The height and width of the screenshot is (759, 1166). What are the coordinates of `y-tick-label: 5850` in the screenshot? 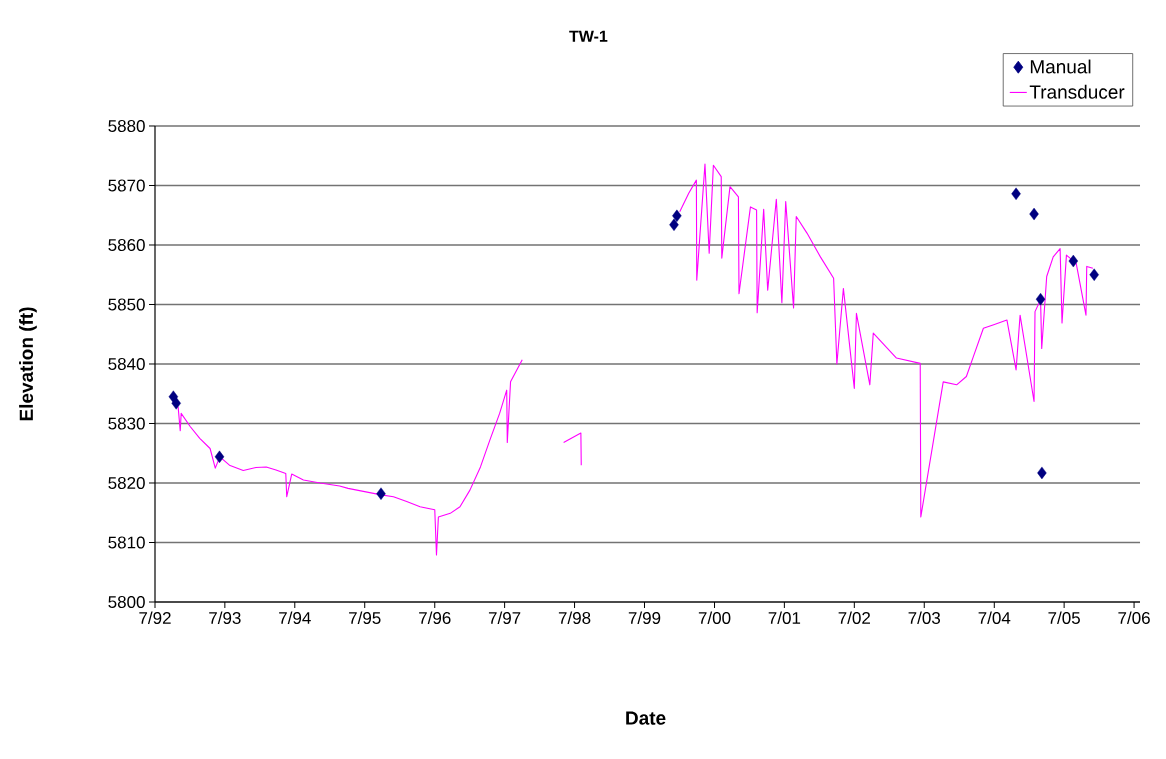 It's located at (126, 304).